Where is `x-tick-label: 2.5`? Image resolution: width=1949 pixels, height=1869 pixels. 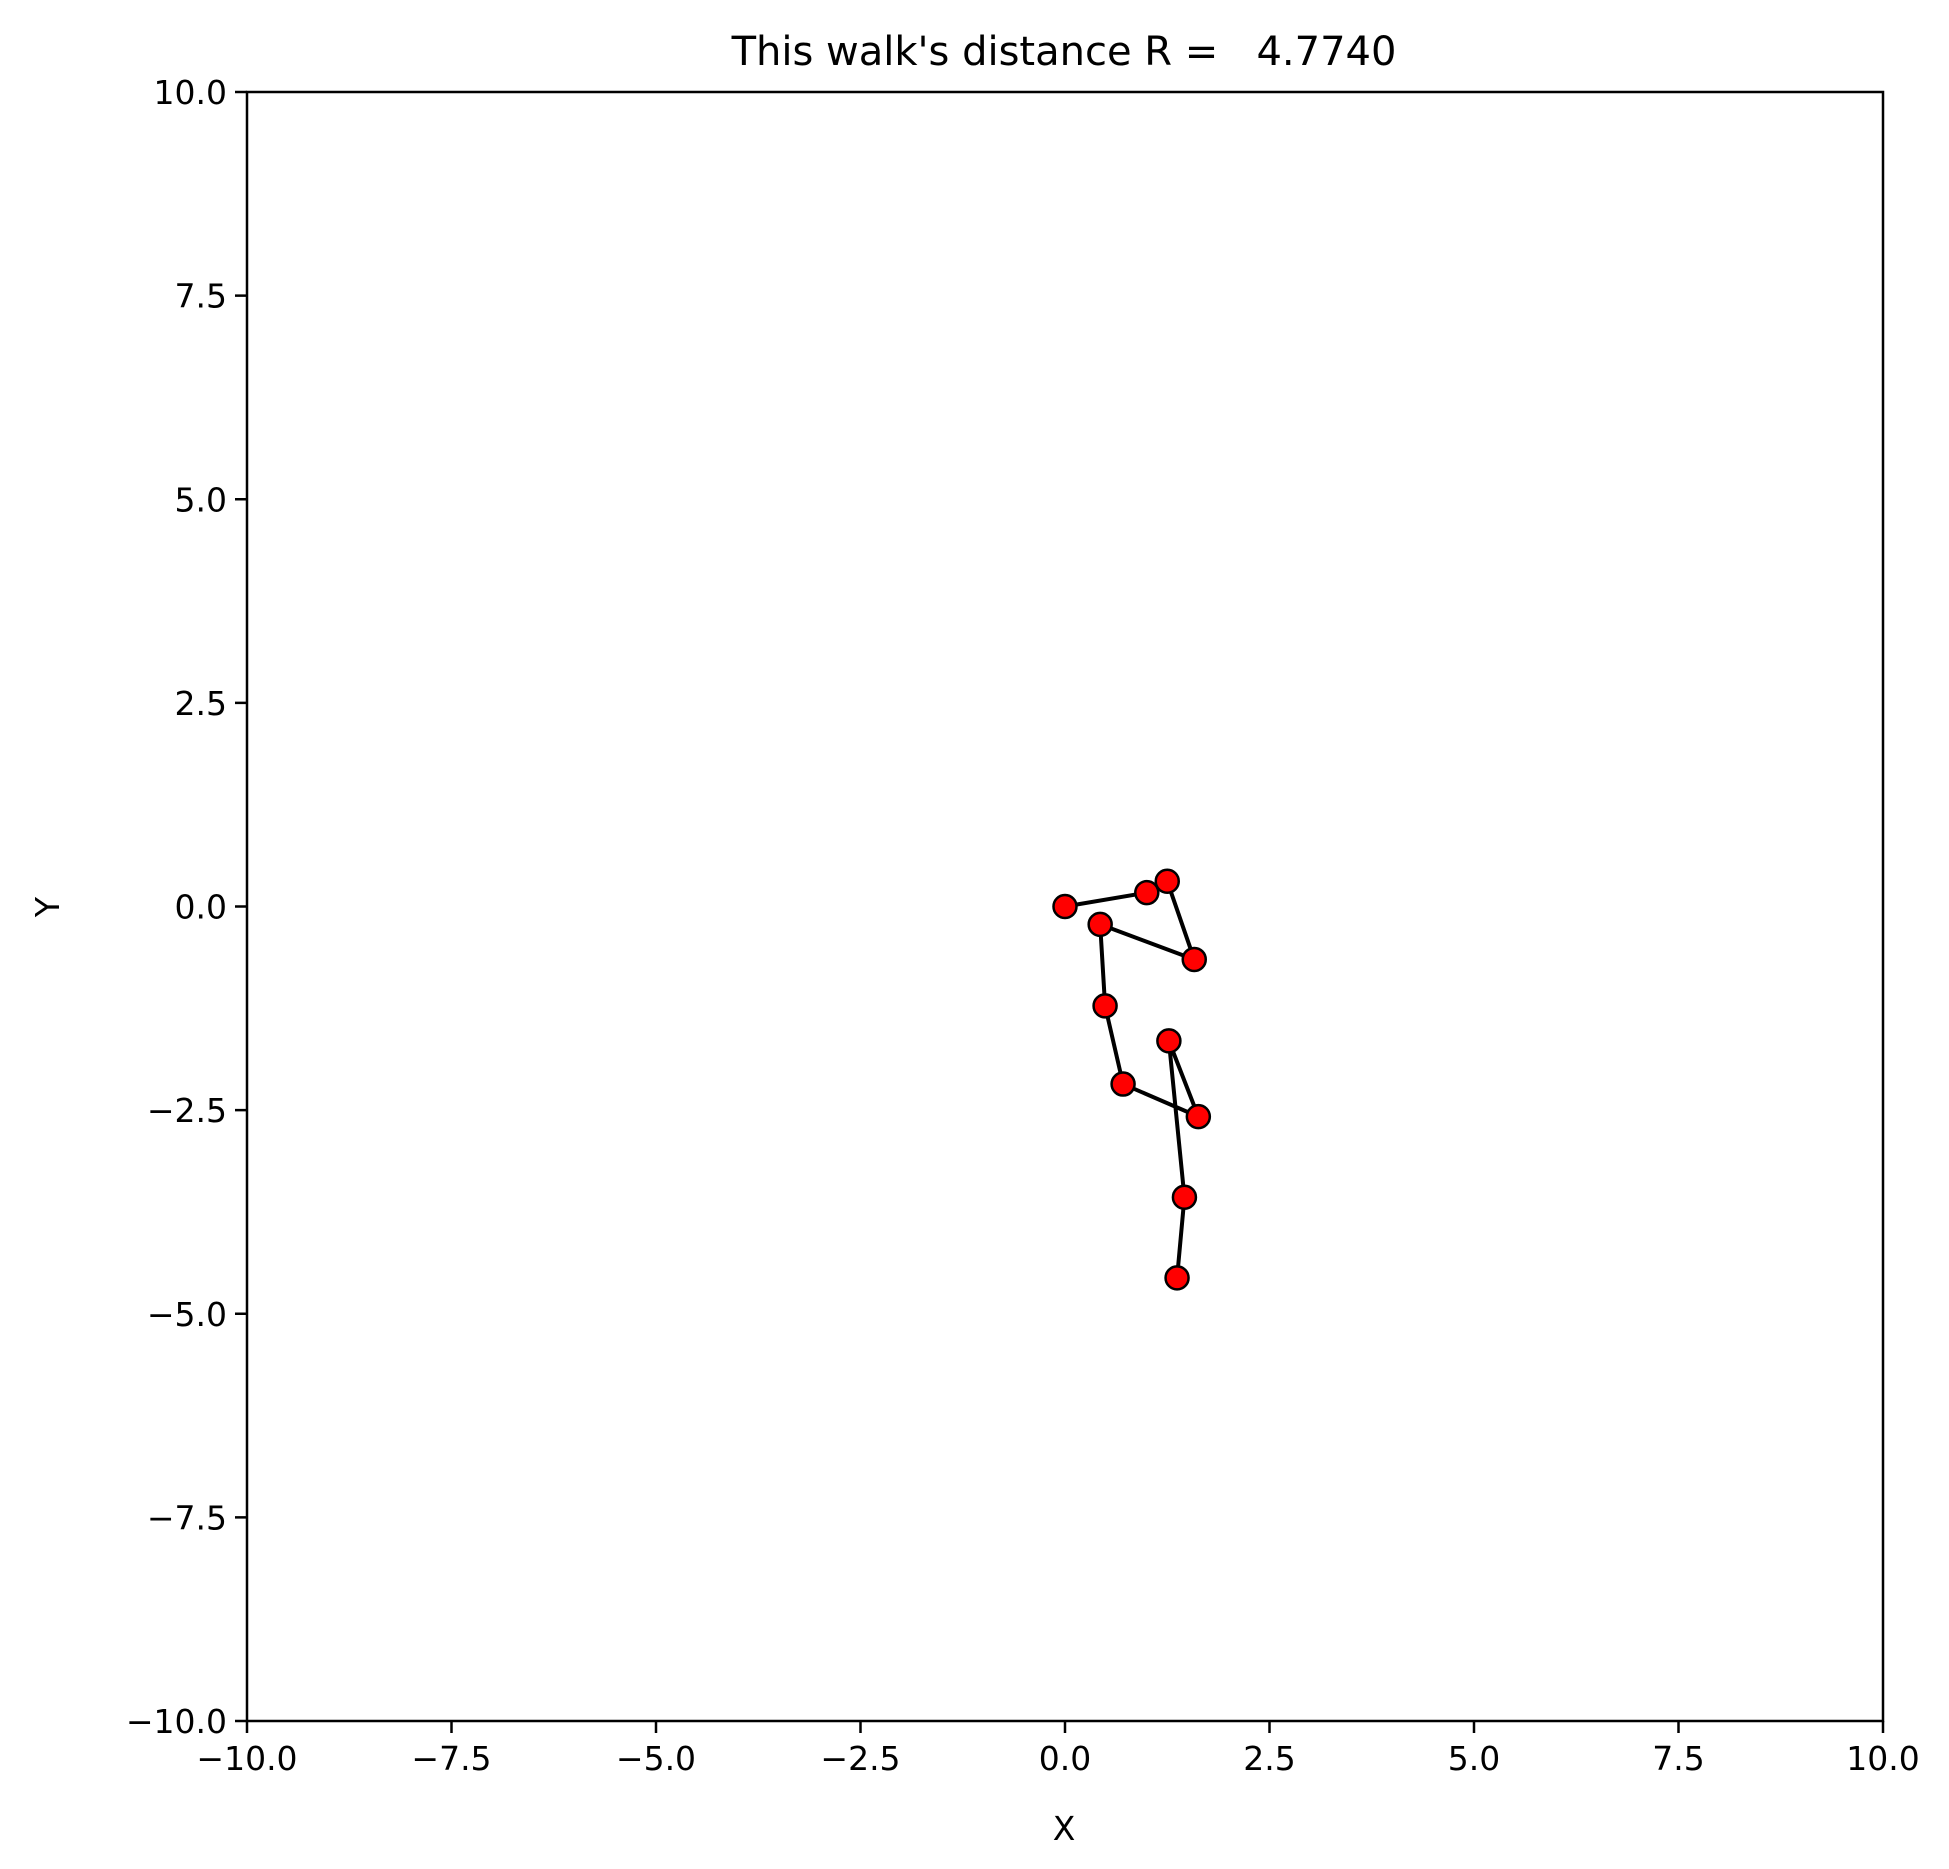
x-tick-label: 2.5 is located at coordinates (1269, 1758).